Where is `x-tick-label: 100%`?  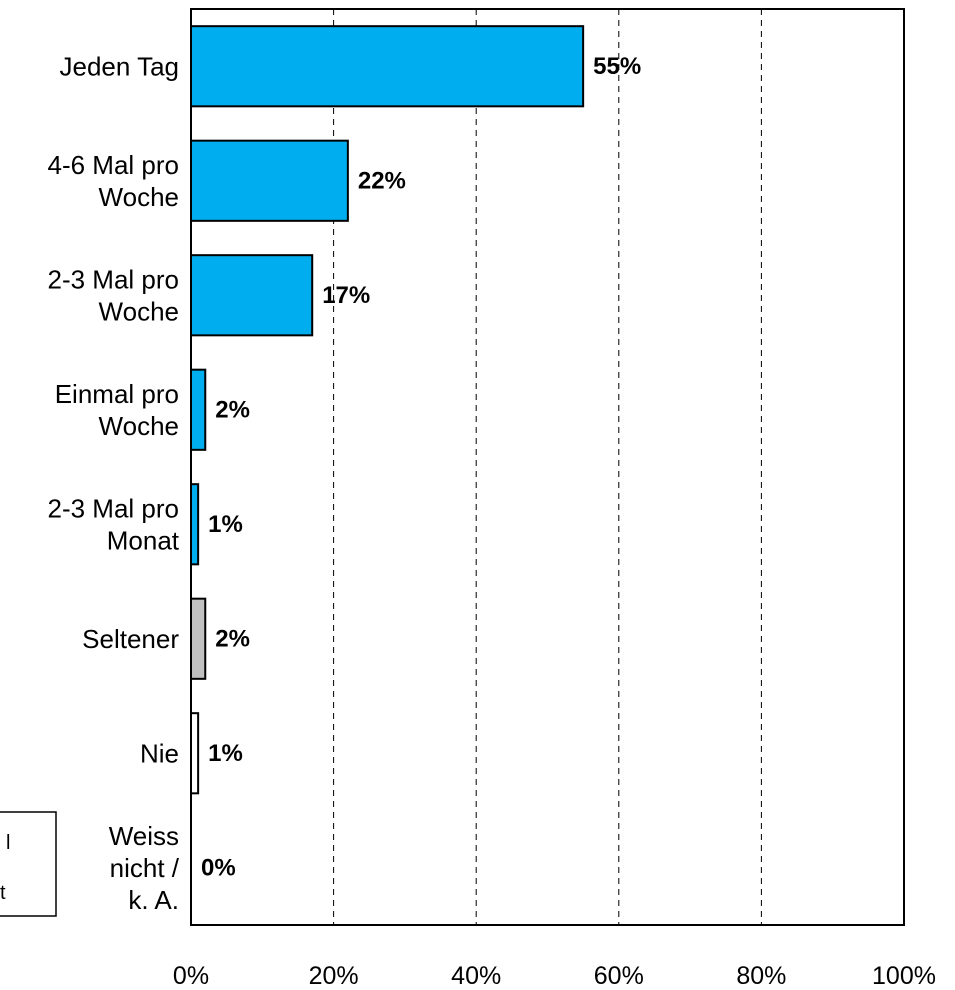
x-tick-label: 100% is located at coordinates (904, 973).